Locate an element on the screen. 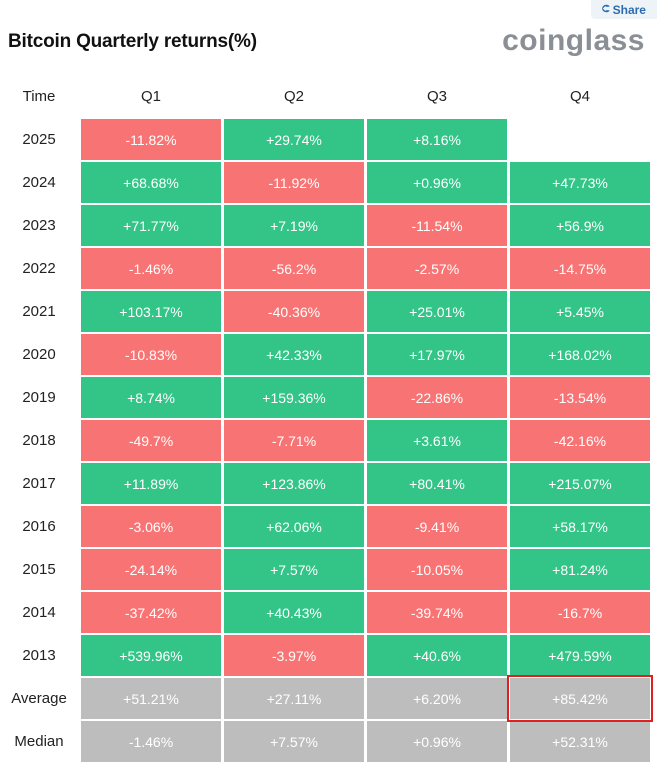 The width and height of the screenshot is (657, 770). cell-2022-q2: -56.2% is located at coordinates (294, 268).